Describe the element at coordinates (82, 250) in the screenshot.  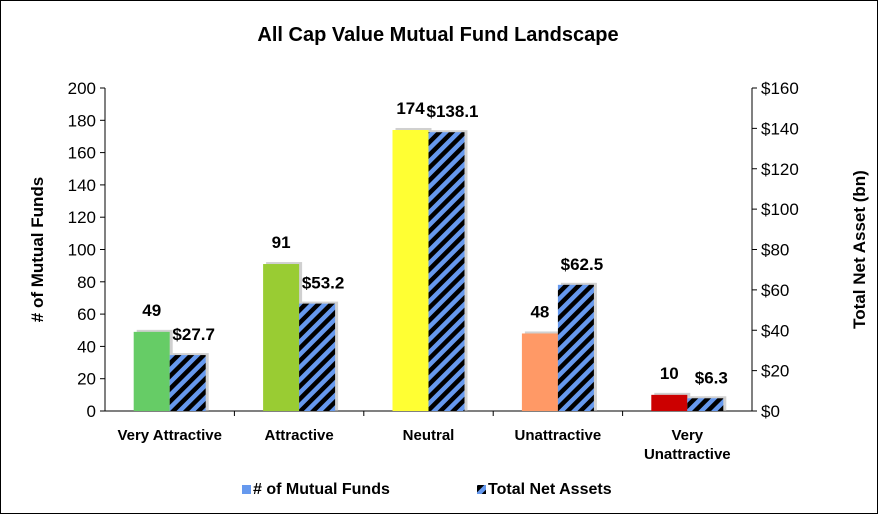
I see `left-tick-label: 100` at that location.